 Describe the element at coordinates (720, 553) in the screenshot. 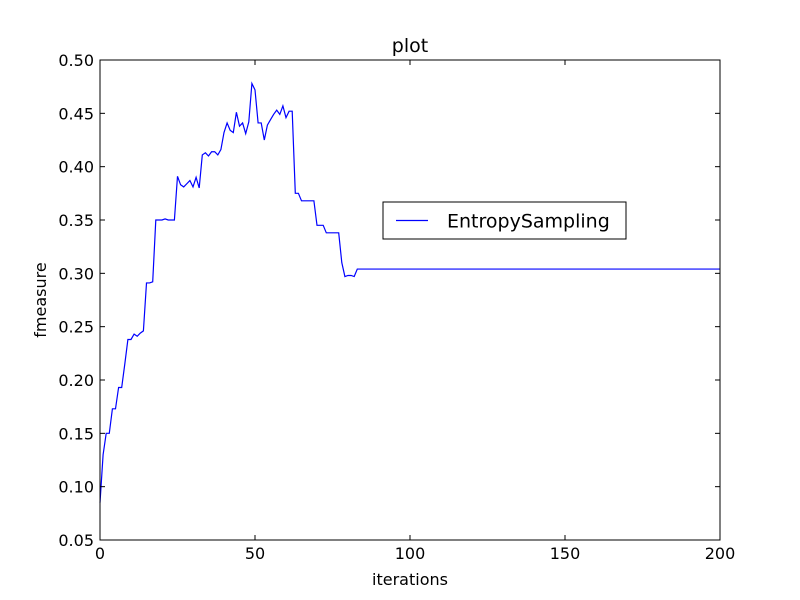

I see `x-tick-label: 200` at that location.